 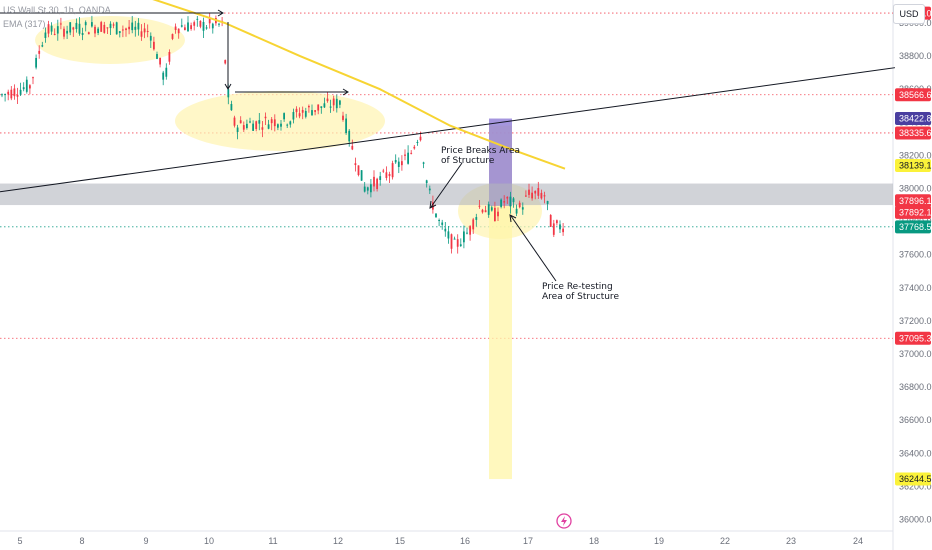 I want to click on price-tag-label: 37896.1, so click(x=915, y=201).